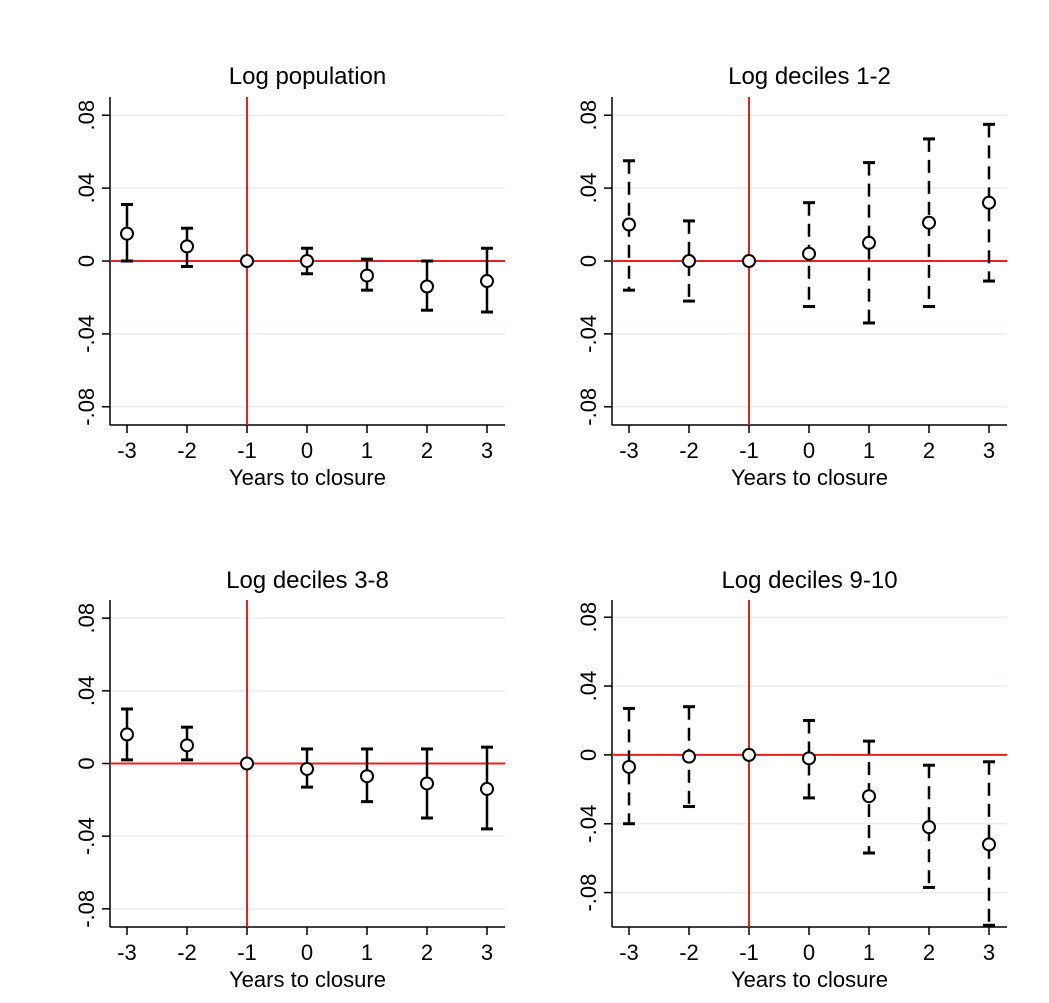 This screenshot has height=1003, width=1049. What do you see at coordinates (307, 580) in the screenshot?
I see `chart-title: Log deciles 3-8` at bounding box center [307, 580].